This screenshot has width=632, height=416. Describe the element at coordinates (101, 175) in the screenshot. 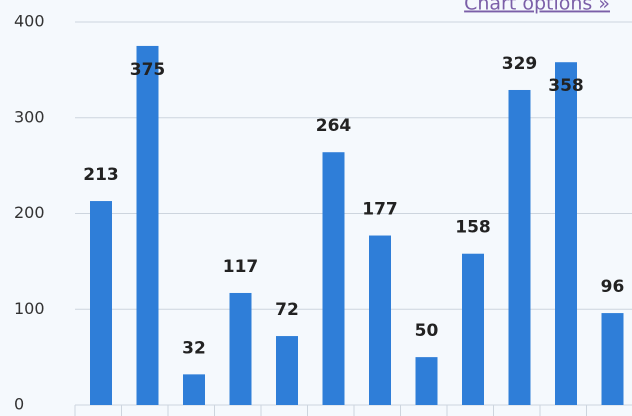

I see `data-label: 213` at that location.